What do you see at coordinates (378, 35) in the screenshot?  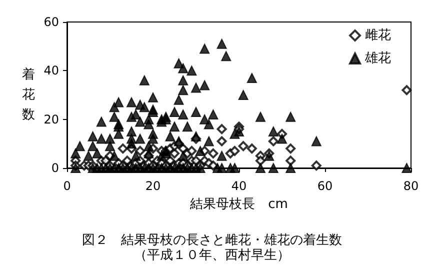 I see `legend-label: 雌花` at bounding box center [378, 35].